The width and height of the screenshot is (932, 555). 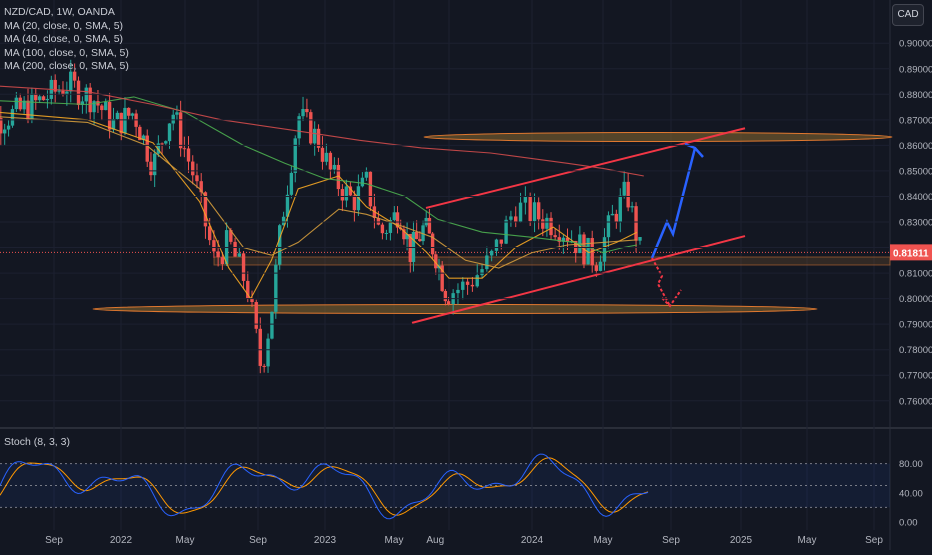 I want to click on ma200-line, so click(x=322, y=131).